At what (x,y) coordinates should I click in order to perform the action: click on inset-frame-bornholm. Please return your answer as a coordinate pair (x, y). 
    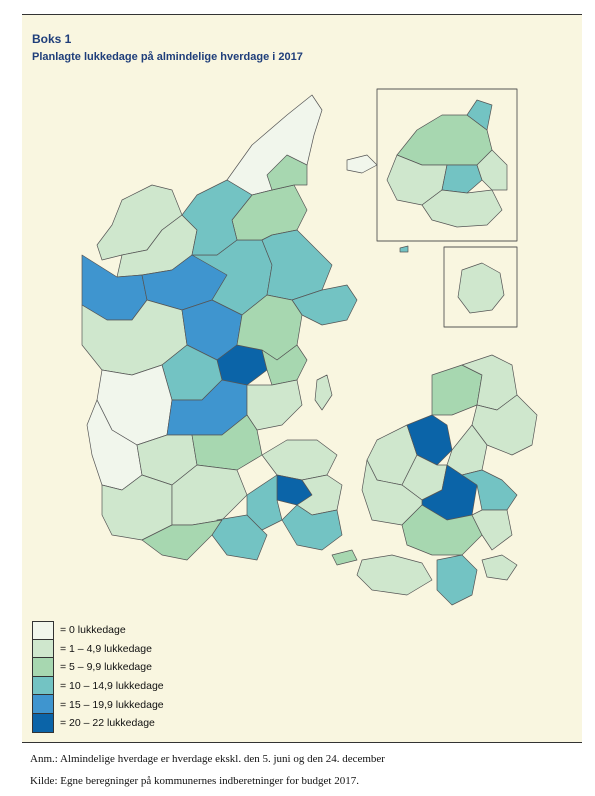
    Looking at the image, I should click on (480, 287).